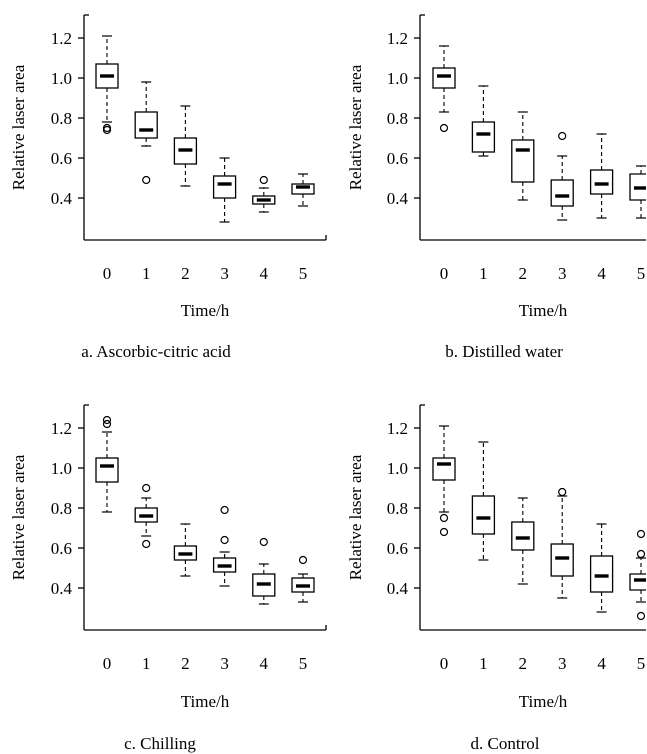  What do you see at coordinates (156, 351) in the screenshot?
I see `panel-caption: a. Ascorbic-citric acid` at bounding box center [156, 351].